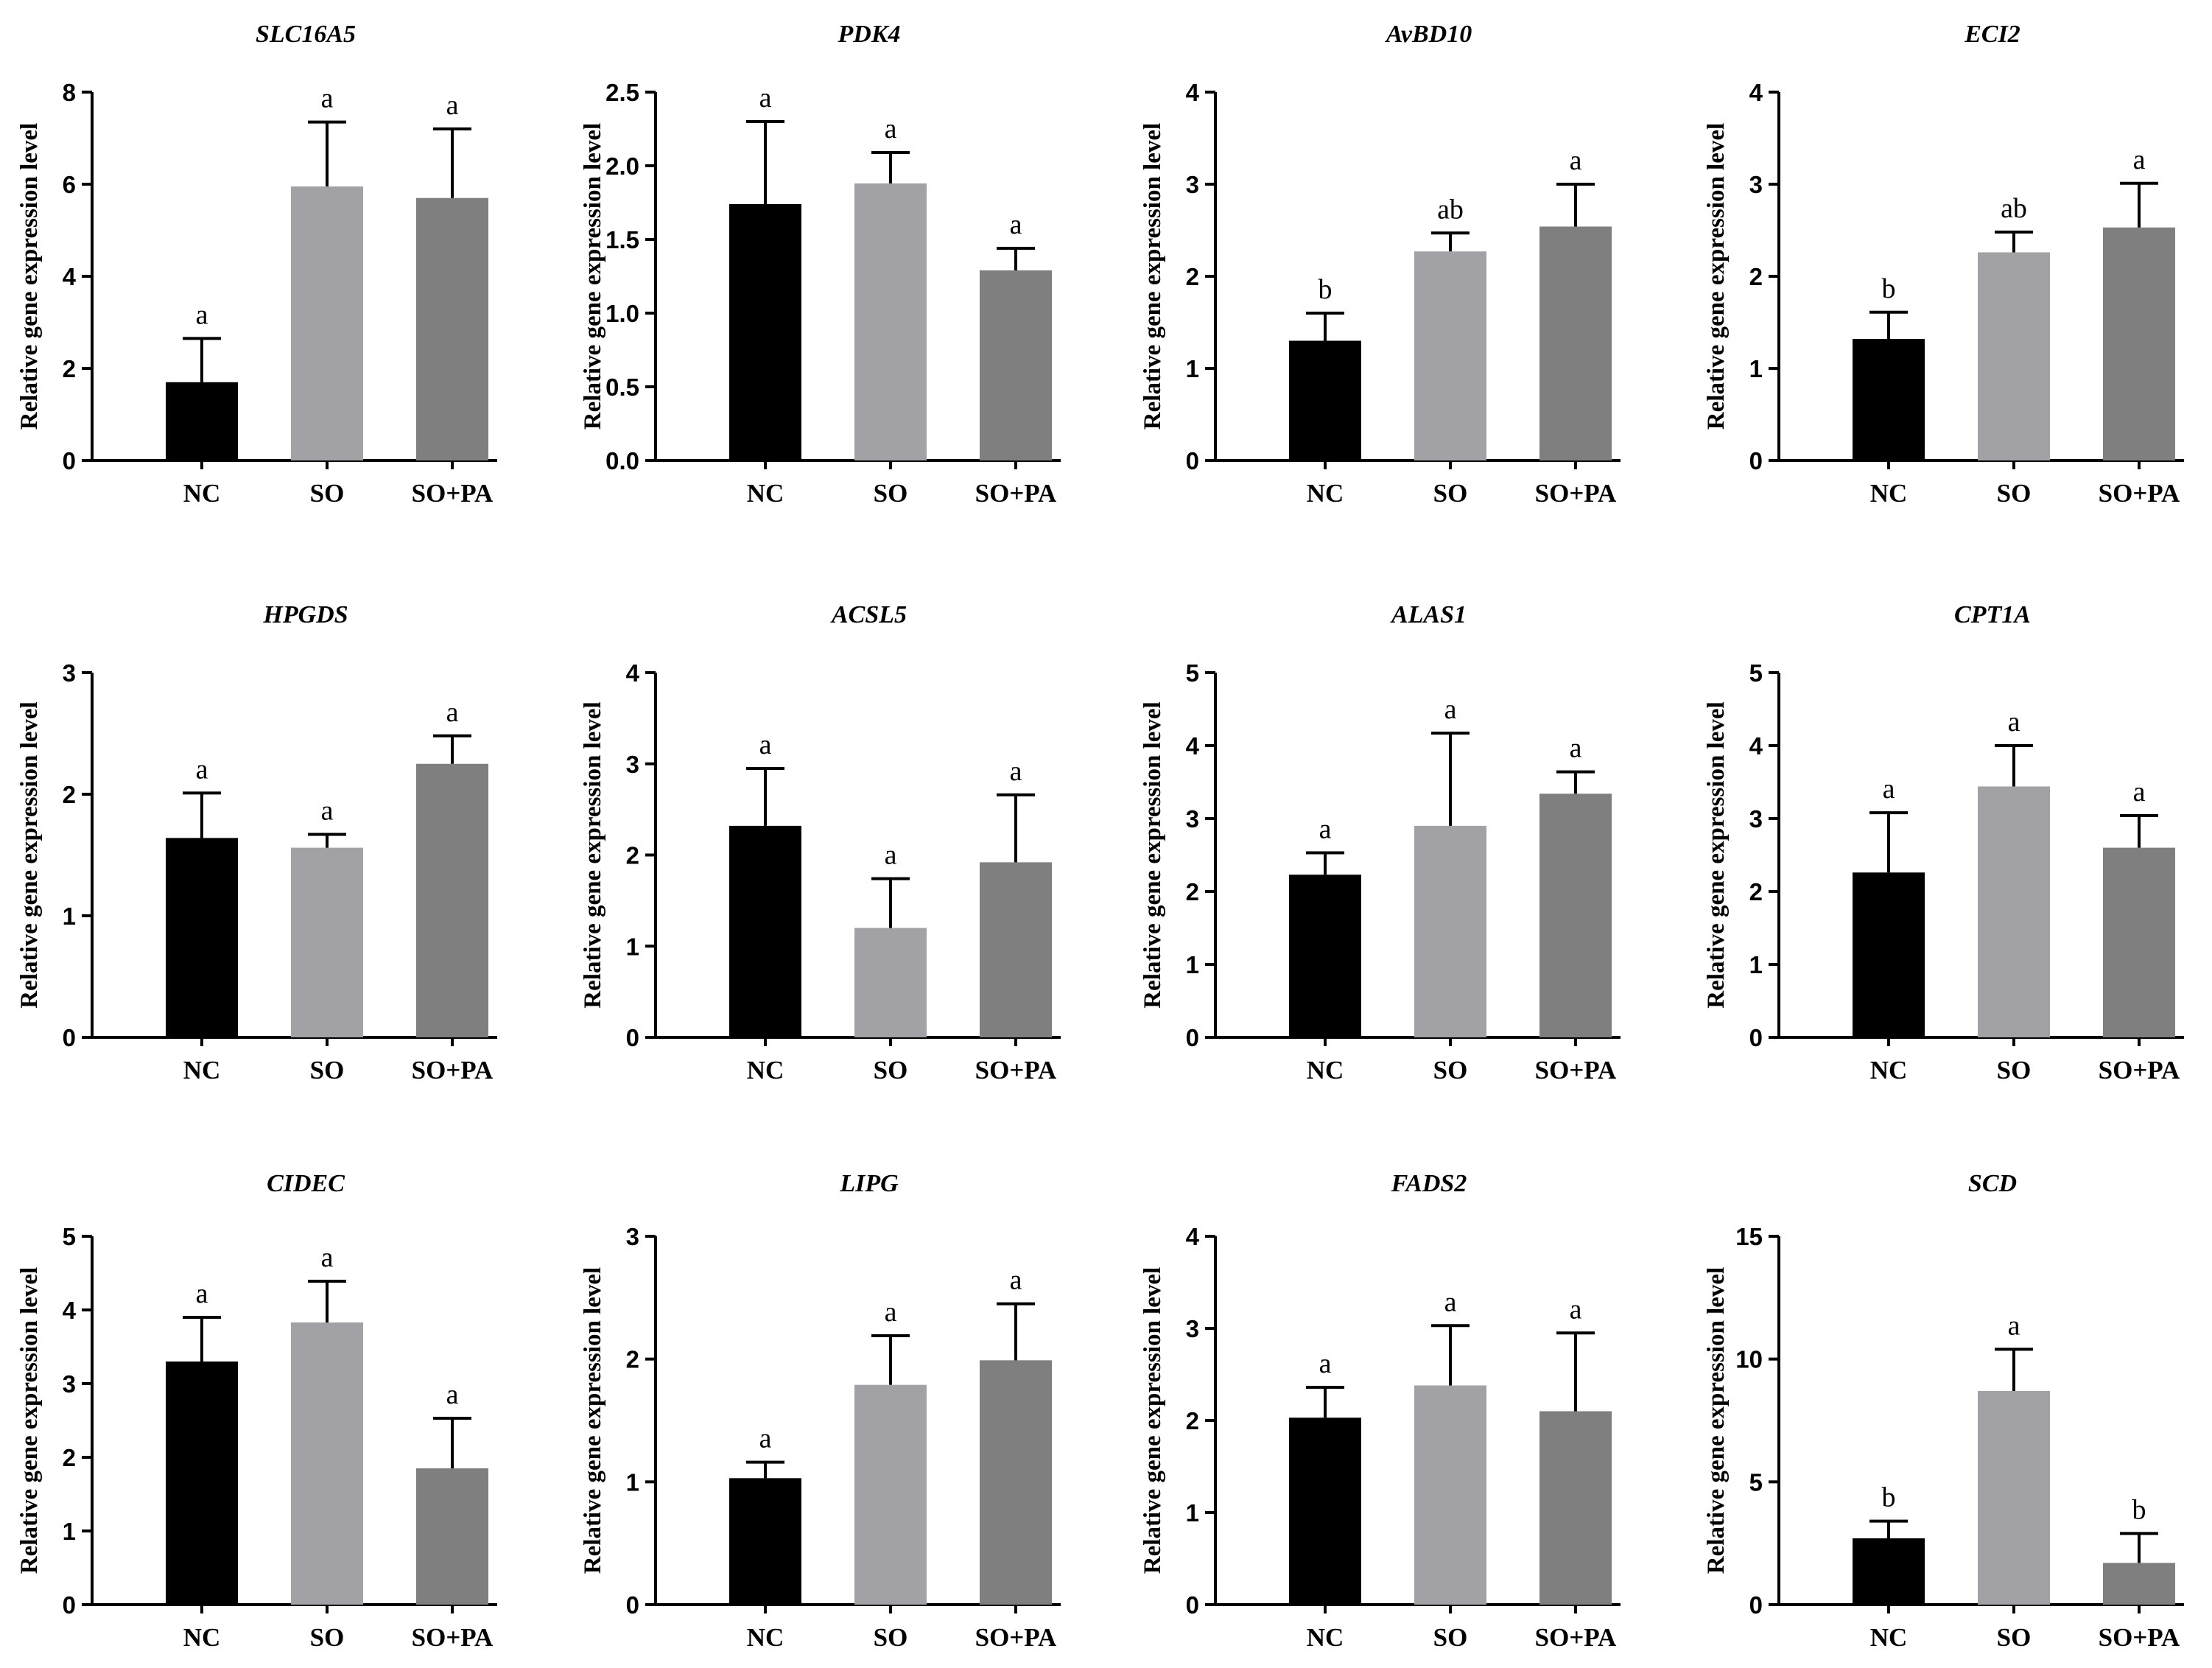  What do you see at coordinates (1992, 1183) in the screenshot?
I see `chart-title: SCD` at bounding box center [1992, 1183].